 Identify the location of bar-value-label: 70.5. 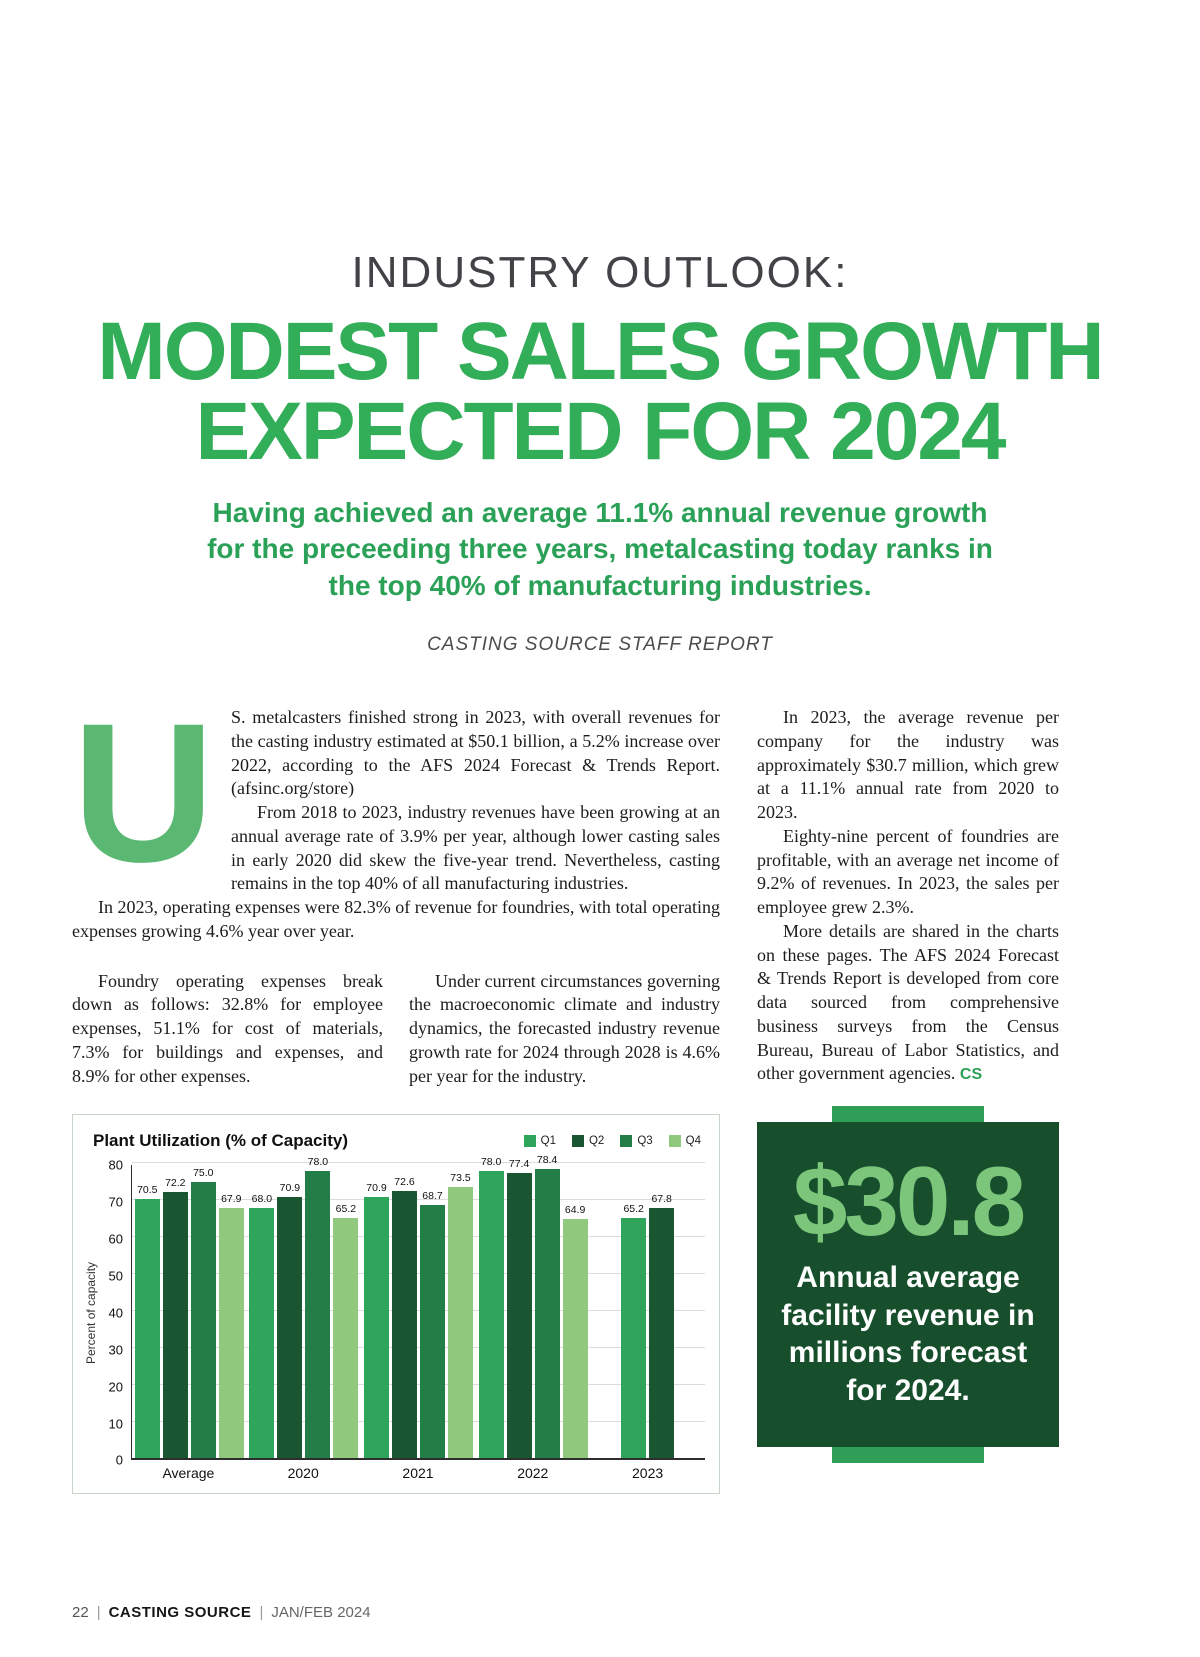
(147, 1189).